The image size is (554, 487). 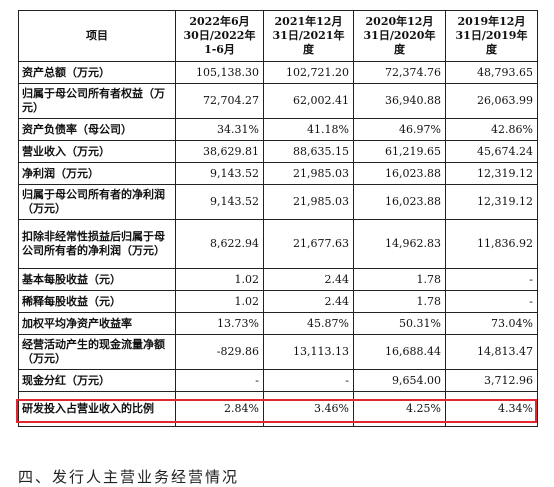 What do you see at coordinates (491, 49) in the screenshot?
I see `header-2019-line3: 度` at bounding box center [491, 49].